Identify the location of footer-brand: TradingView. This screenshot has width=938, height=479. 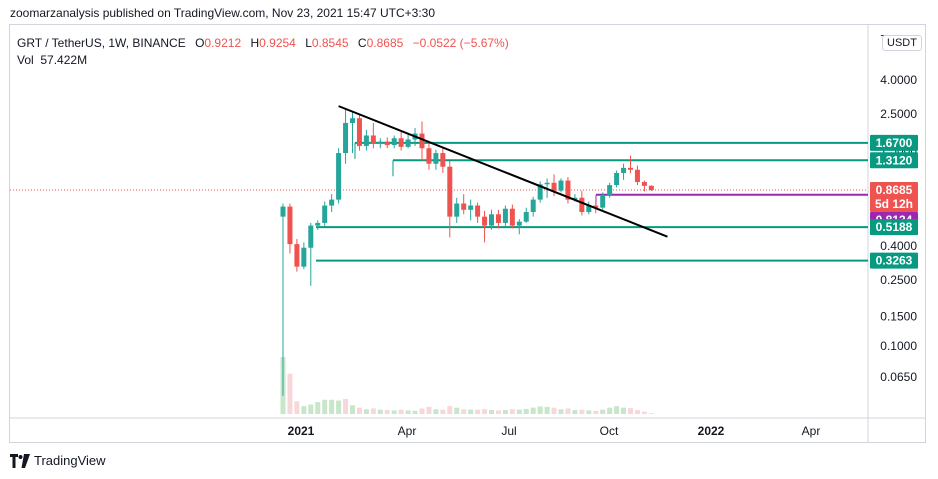
(58, 460).